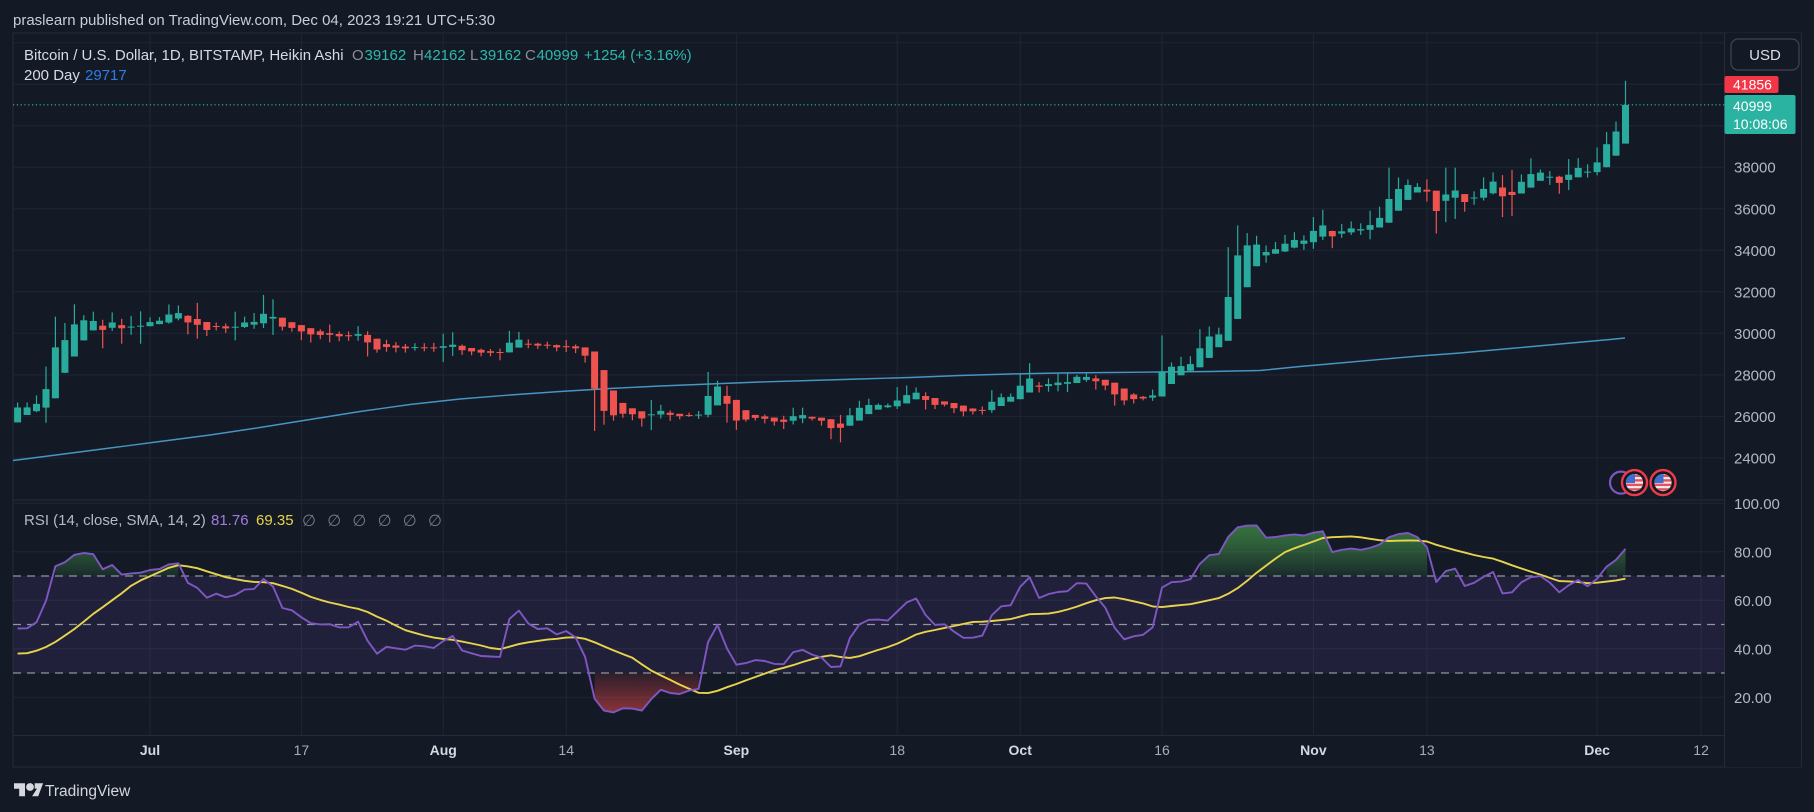  I want to click on svg-text: 24000, so click(1755, 458).